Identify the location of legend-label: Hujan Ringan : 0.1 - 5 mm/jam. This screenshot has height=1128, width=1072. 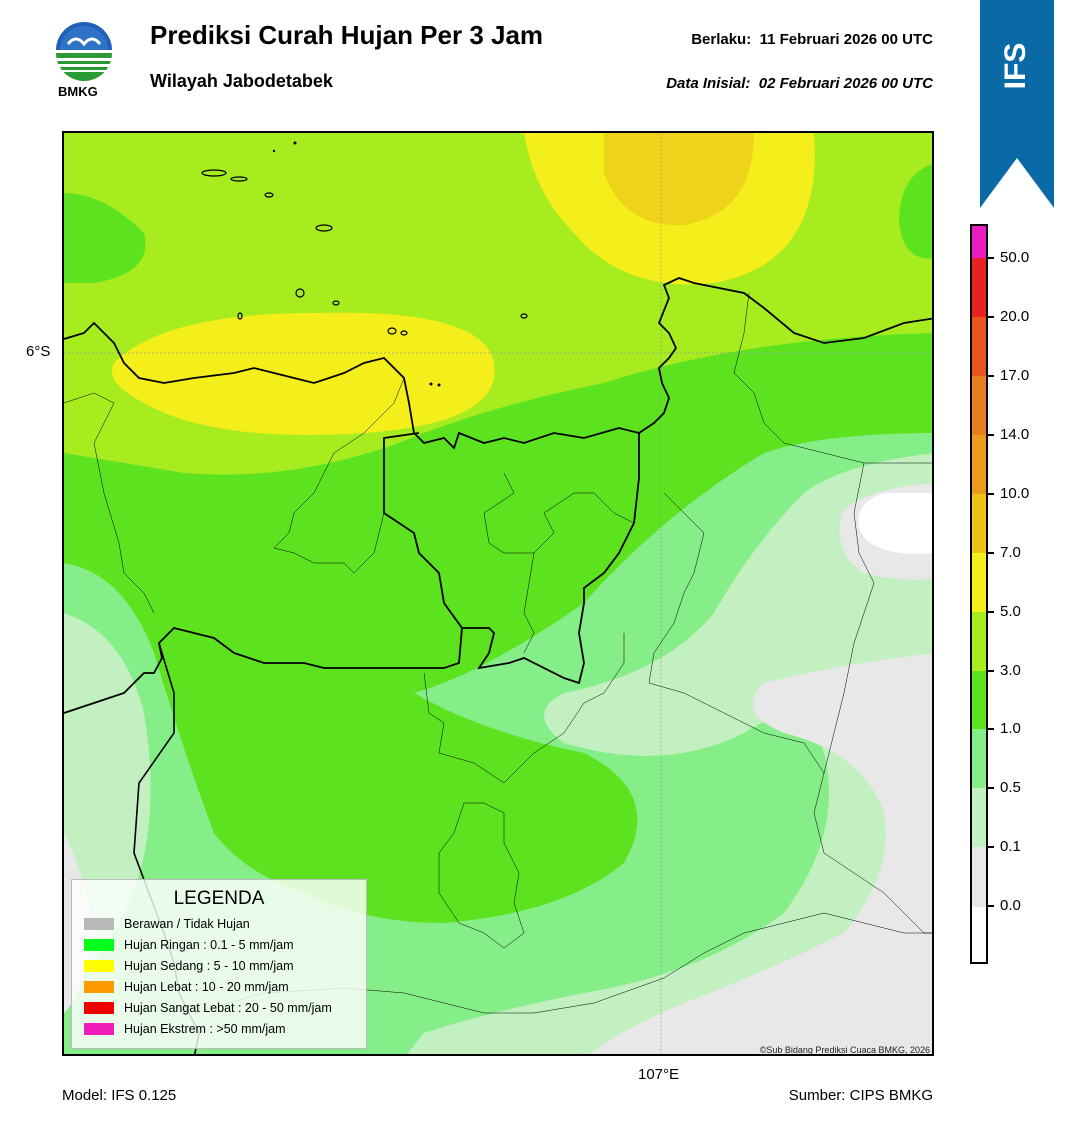
(209, 945).